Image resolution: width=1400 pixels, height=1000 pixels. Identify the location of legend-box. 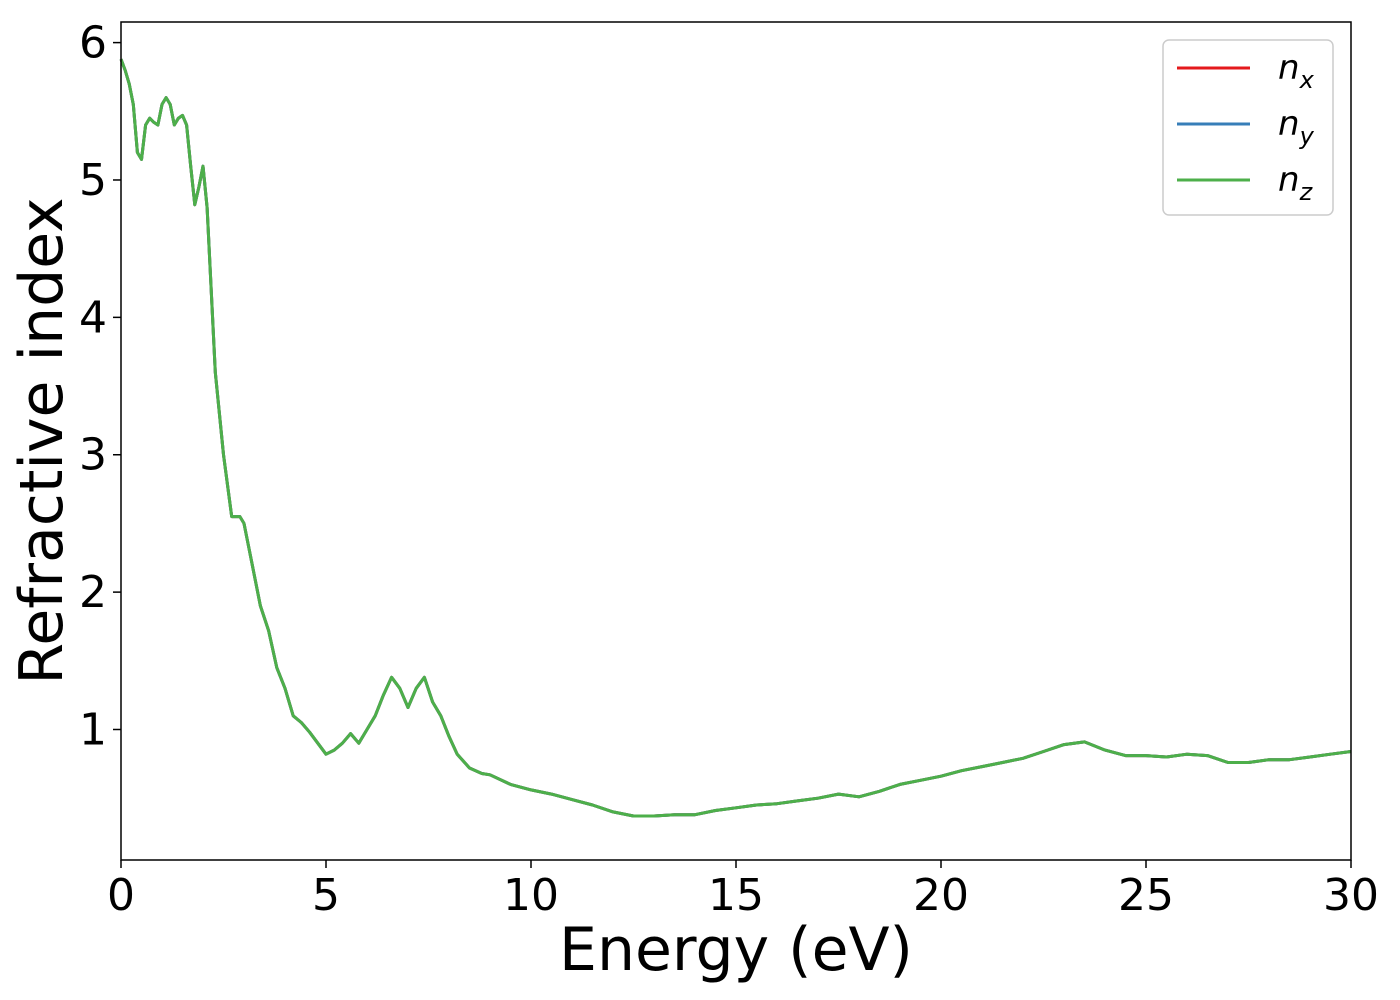
(1248, 127).